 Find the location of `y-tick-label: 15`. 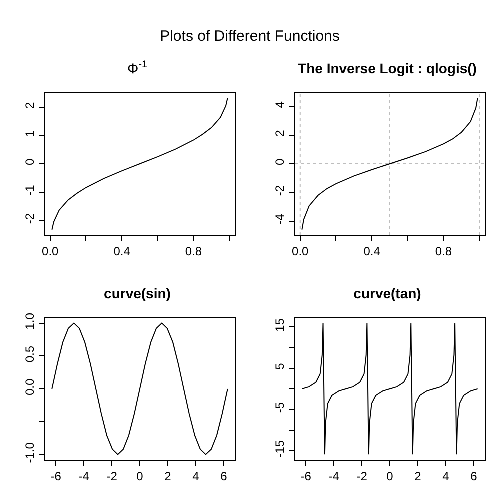

y-tick-label: 15 is located at coordinates (280, 325).